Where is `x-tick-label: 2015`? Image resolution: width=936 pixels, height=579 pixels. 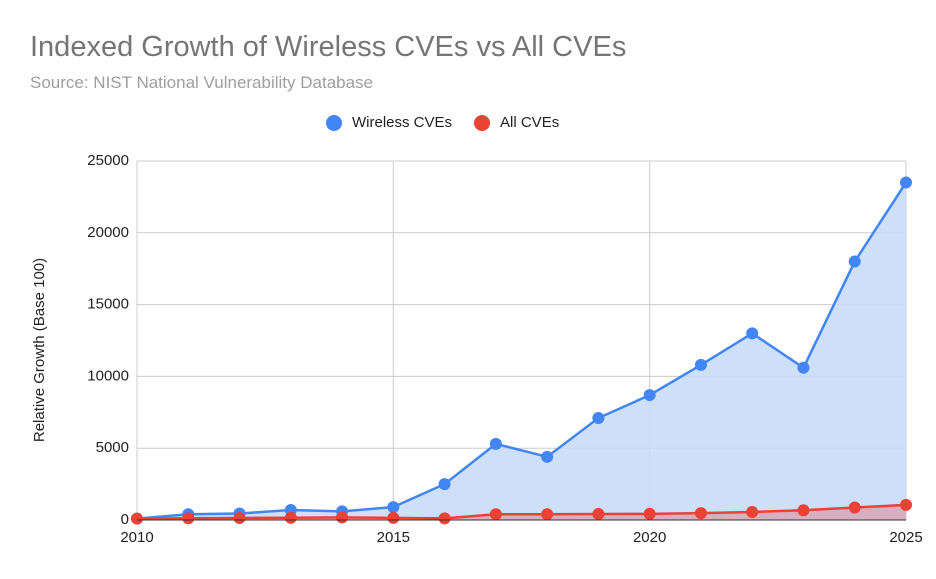 x-tick-label: 2015 is located at coordinates (393, 537).